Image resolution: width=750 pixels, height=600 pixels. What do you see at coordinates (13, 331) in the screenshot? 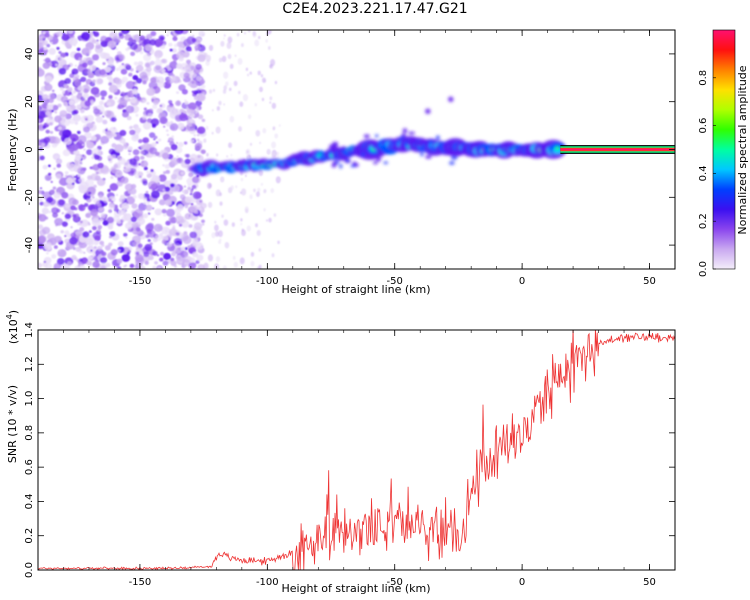
I see `snr-y-multiplier-base: (x10` at bounding box center [13, 331].